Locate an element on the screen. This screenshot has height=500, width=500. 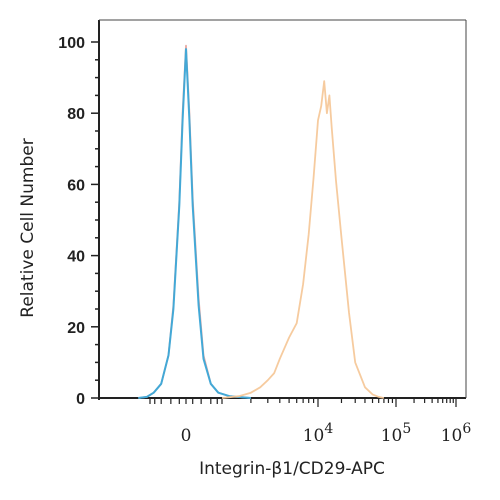
y-tick-label: 60 is located at coordinates (76, 185).